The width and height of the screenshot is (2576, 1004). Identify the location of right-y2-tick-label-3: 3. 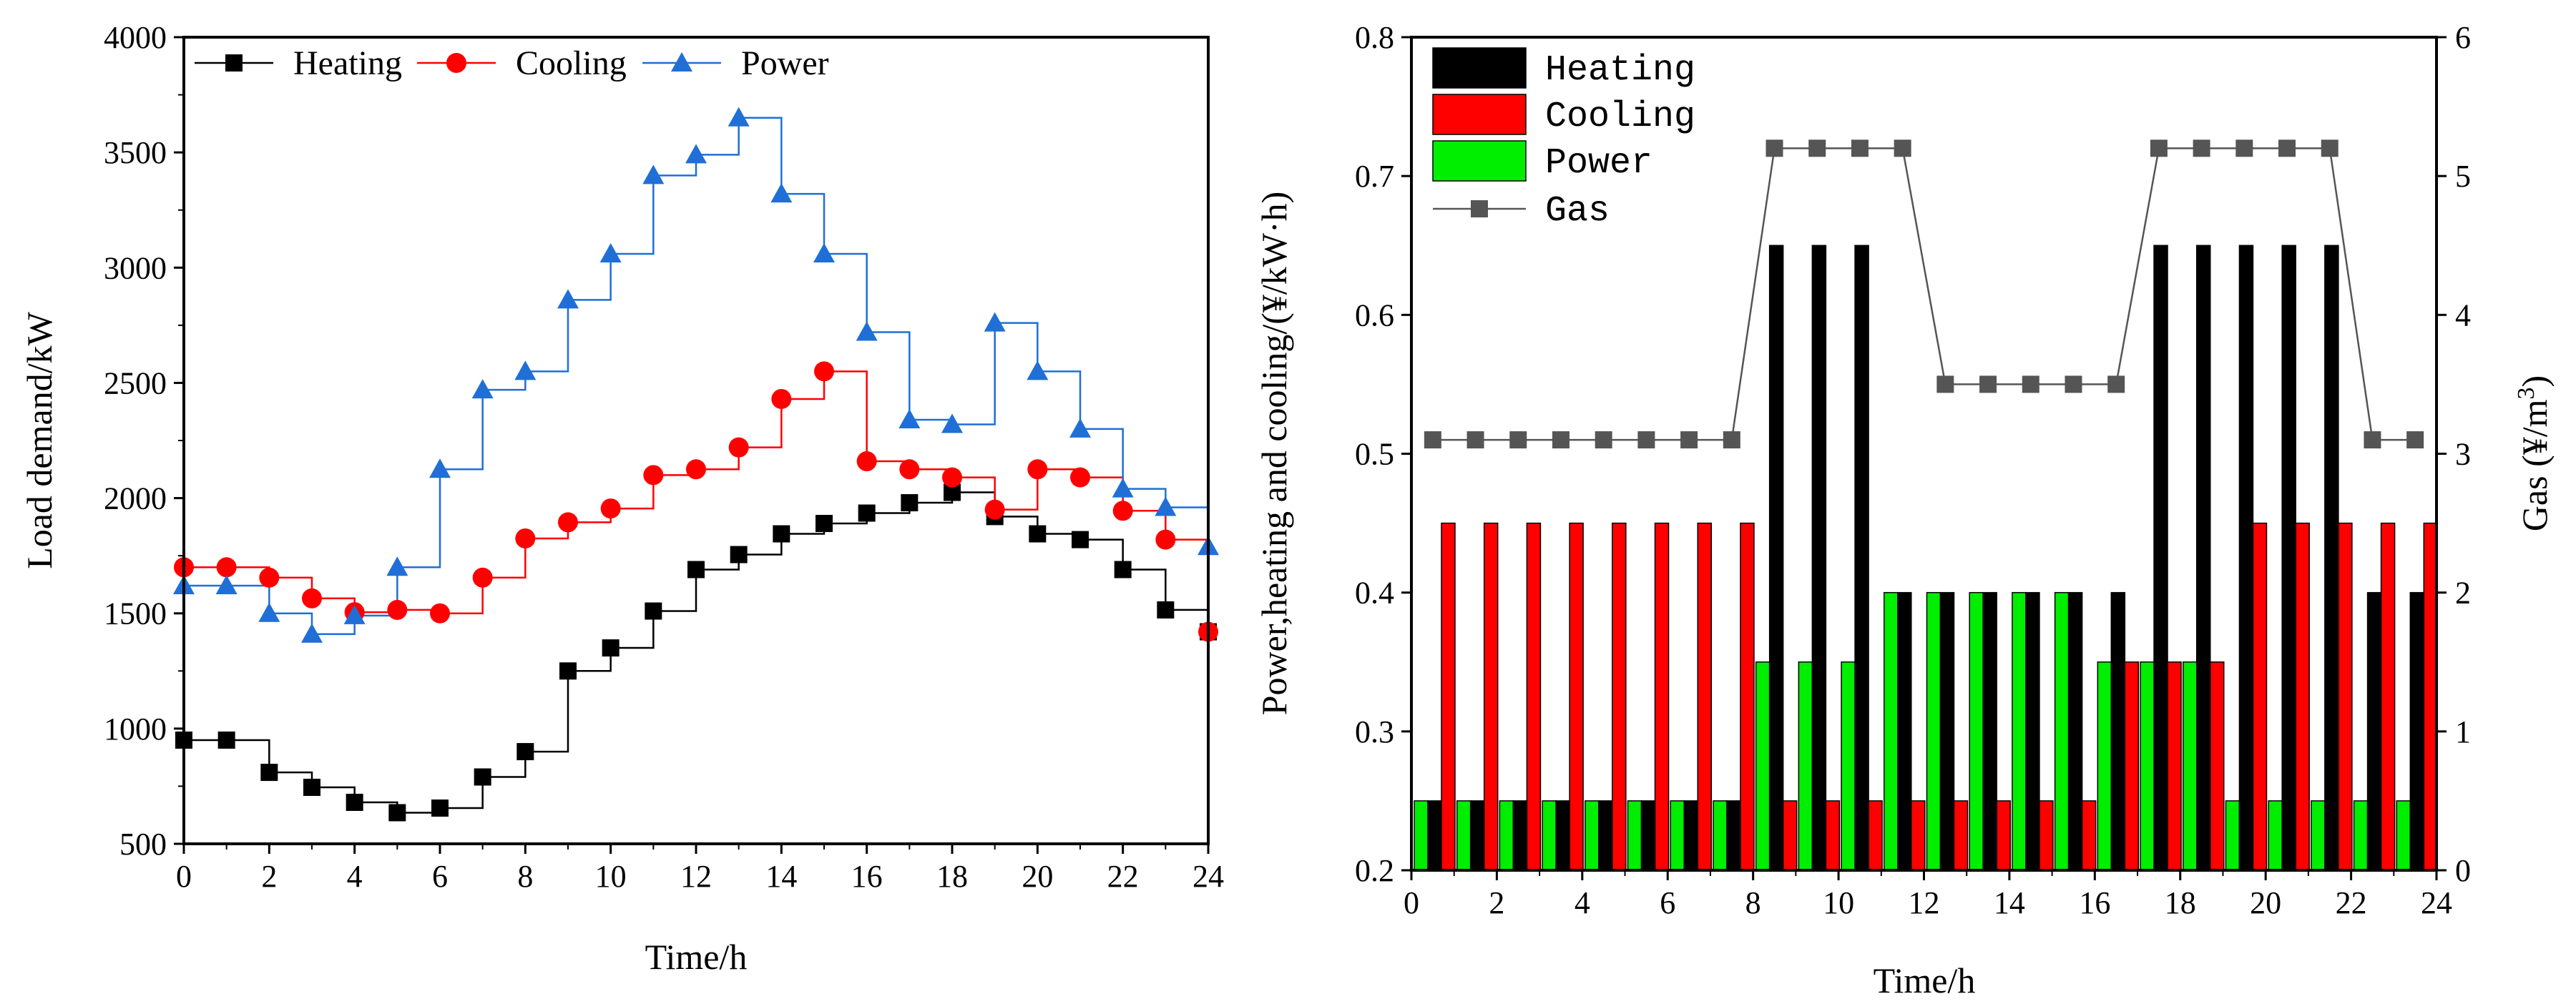
(2463, 455).